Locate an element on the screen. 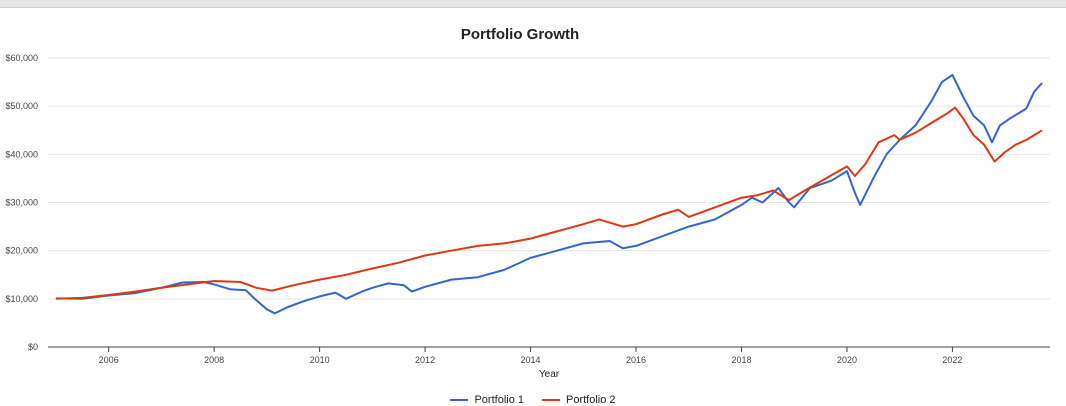 The height and width of the screenshot is (406, 1066). legend-item-series-2: Portfolio 2 is located at coordinates (579, 400).